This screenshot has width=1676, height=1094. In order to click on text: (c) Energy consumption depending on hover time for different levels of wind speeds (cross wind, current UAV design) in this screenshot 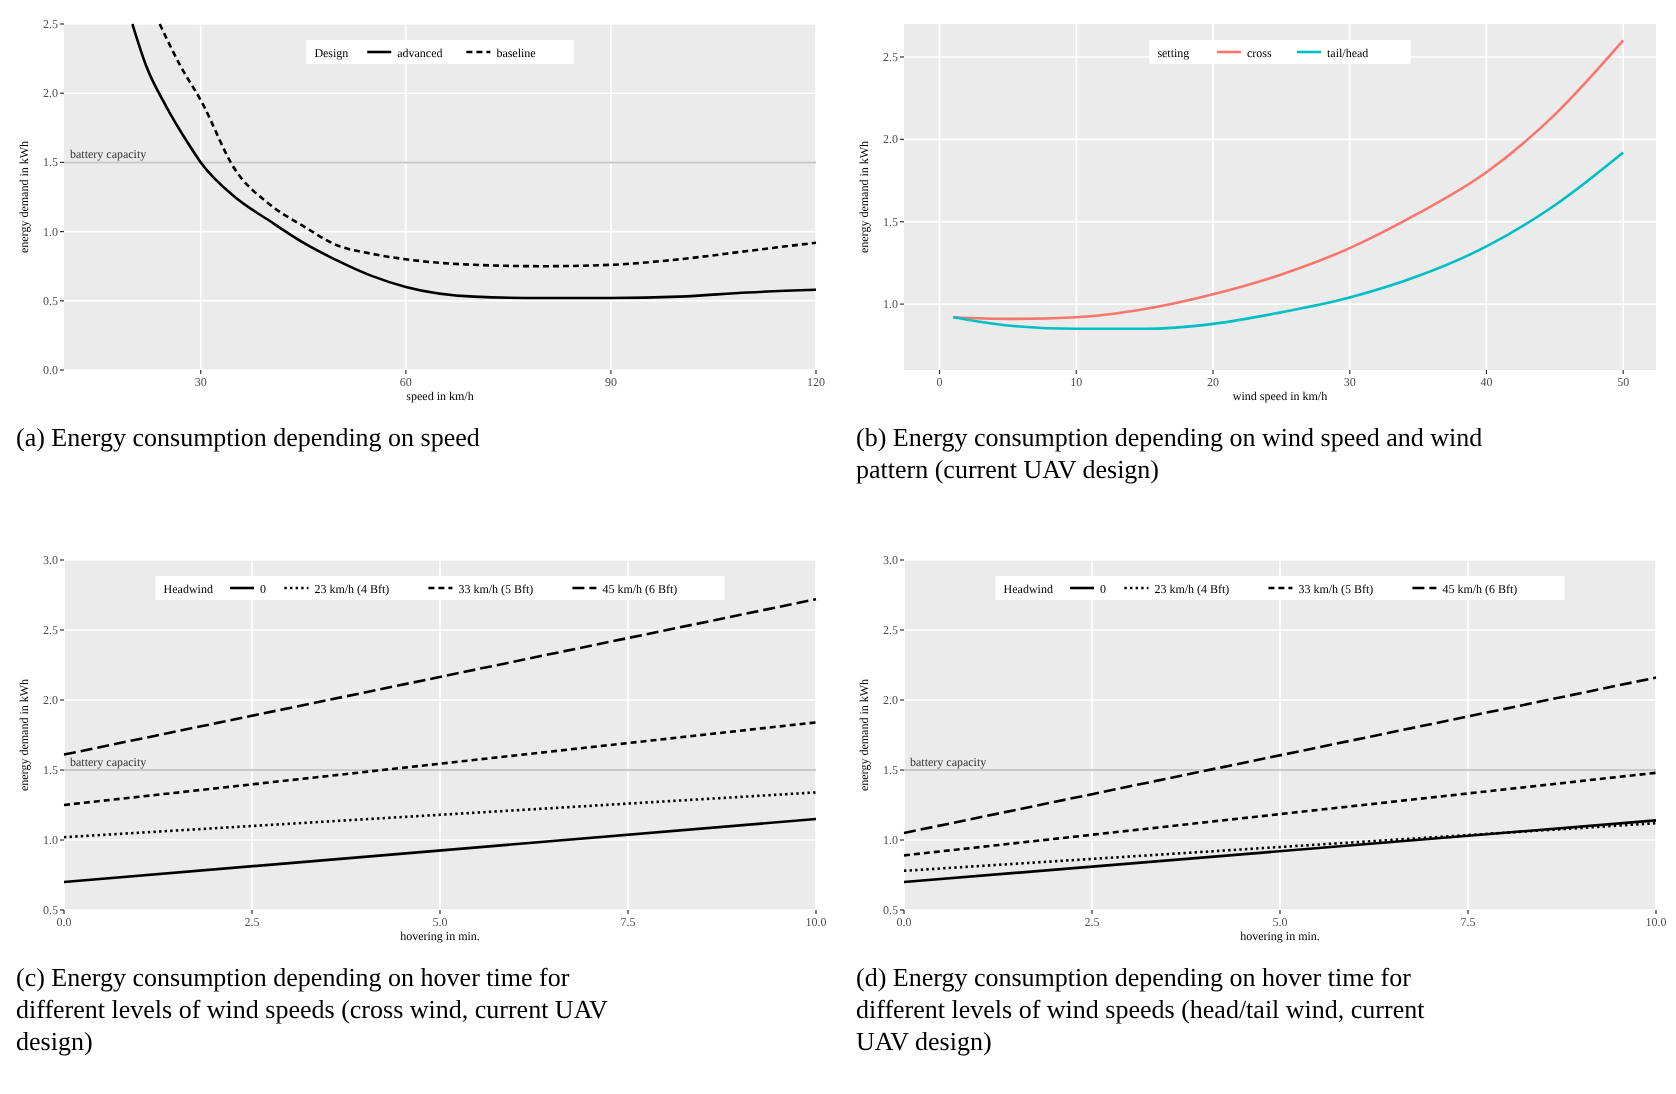, I will do `click(313, 1009)`.